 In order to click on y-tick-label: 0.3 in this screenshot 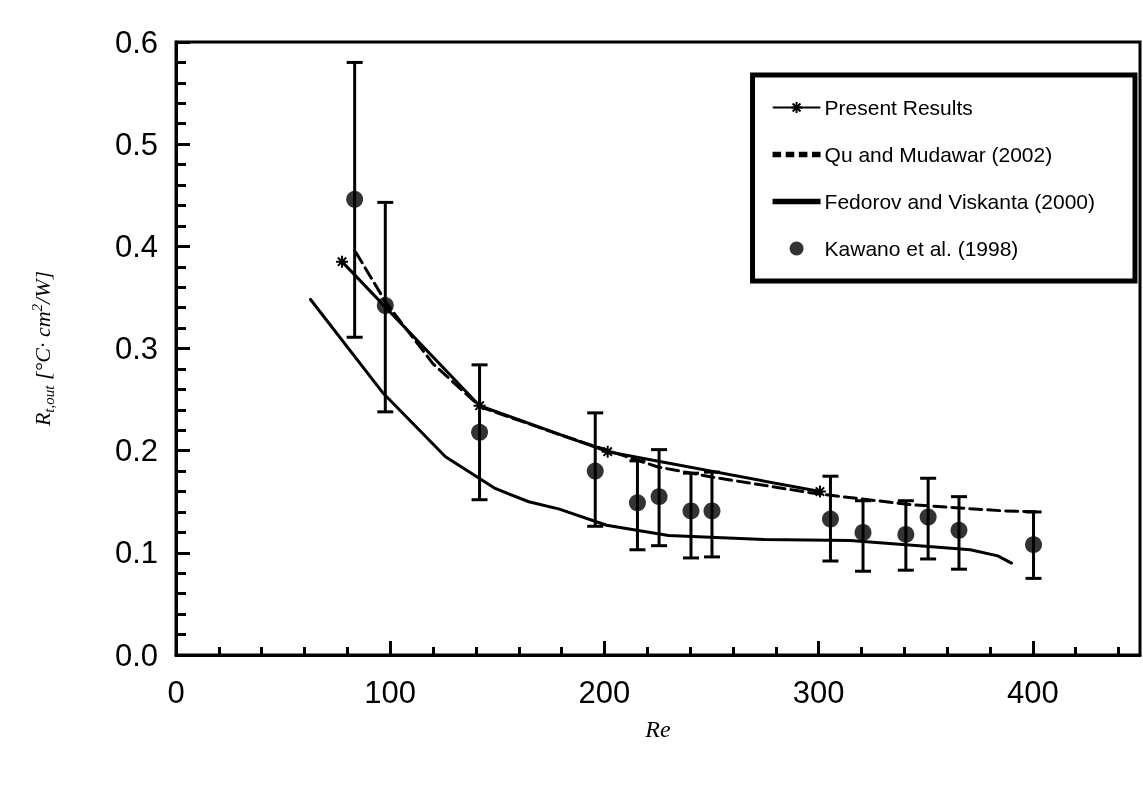, I will do `click(136, 348)`.